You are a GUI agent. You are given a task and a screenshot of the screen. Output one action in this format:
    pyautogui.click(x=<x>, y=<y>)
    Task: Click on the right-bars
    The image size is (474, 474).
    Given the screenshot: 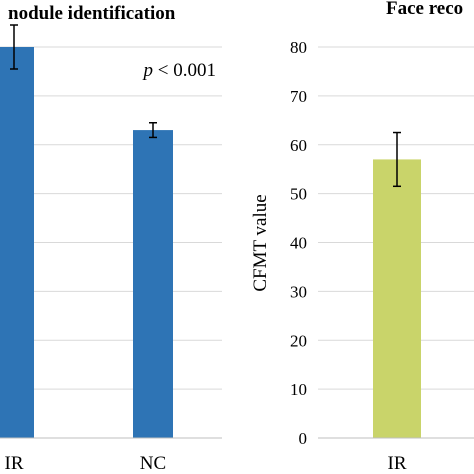 What is the action you would take?
    pyautogui.click(x=397, y=284)
    